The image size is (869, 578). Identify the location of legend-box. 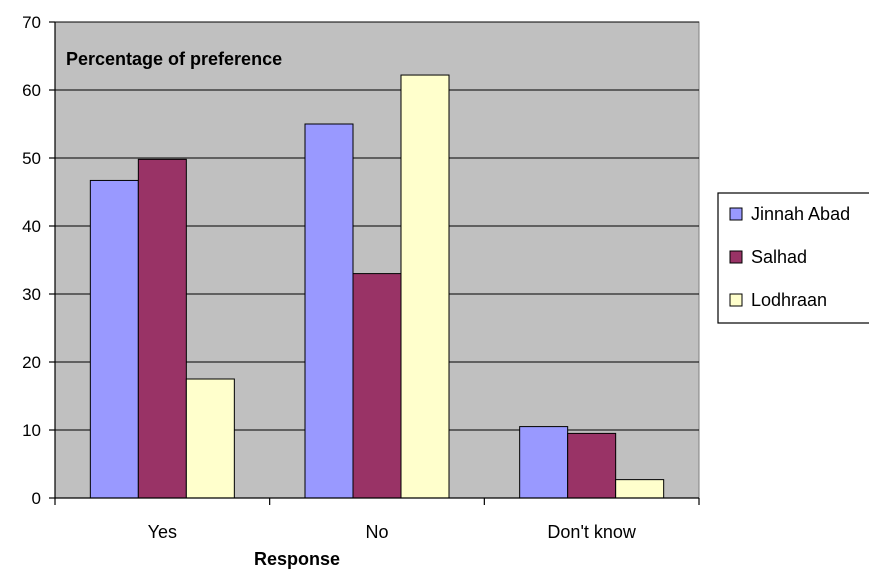
(793, 258).